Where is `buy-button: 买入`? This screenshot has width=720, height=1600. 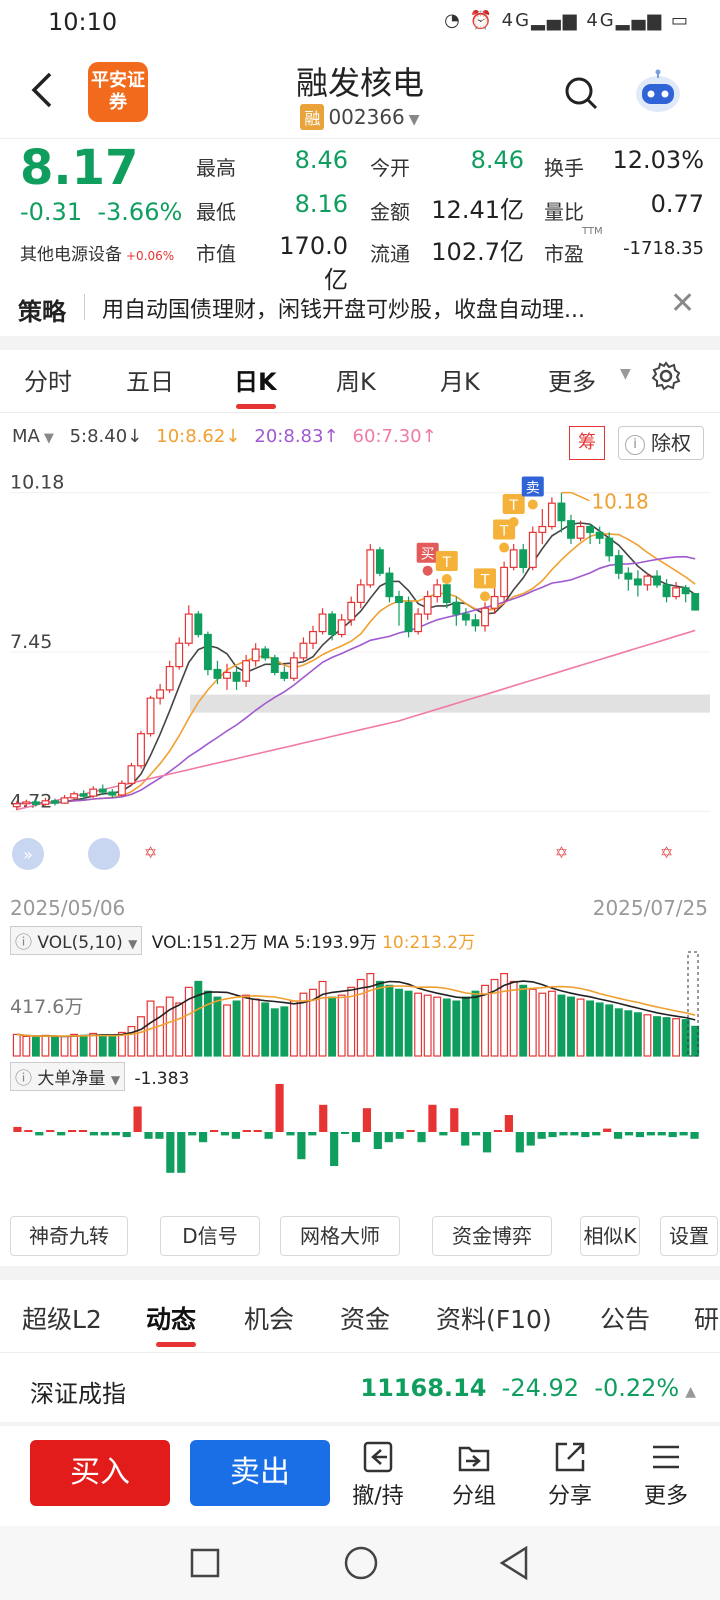
buy-button: 买入 is located at coordinates (100, 1473).